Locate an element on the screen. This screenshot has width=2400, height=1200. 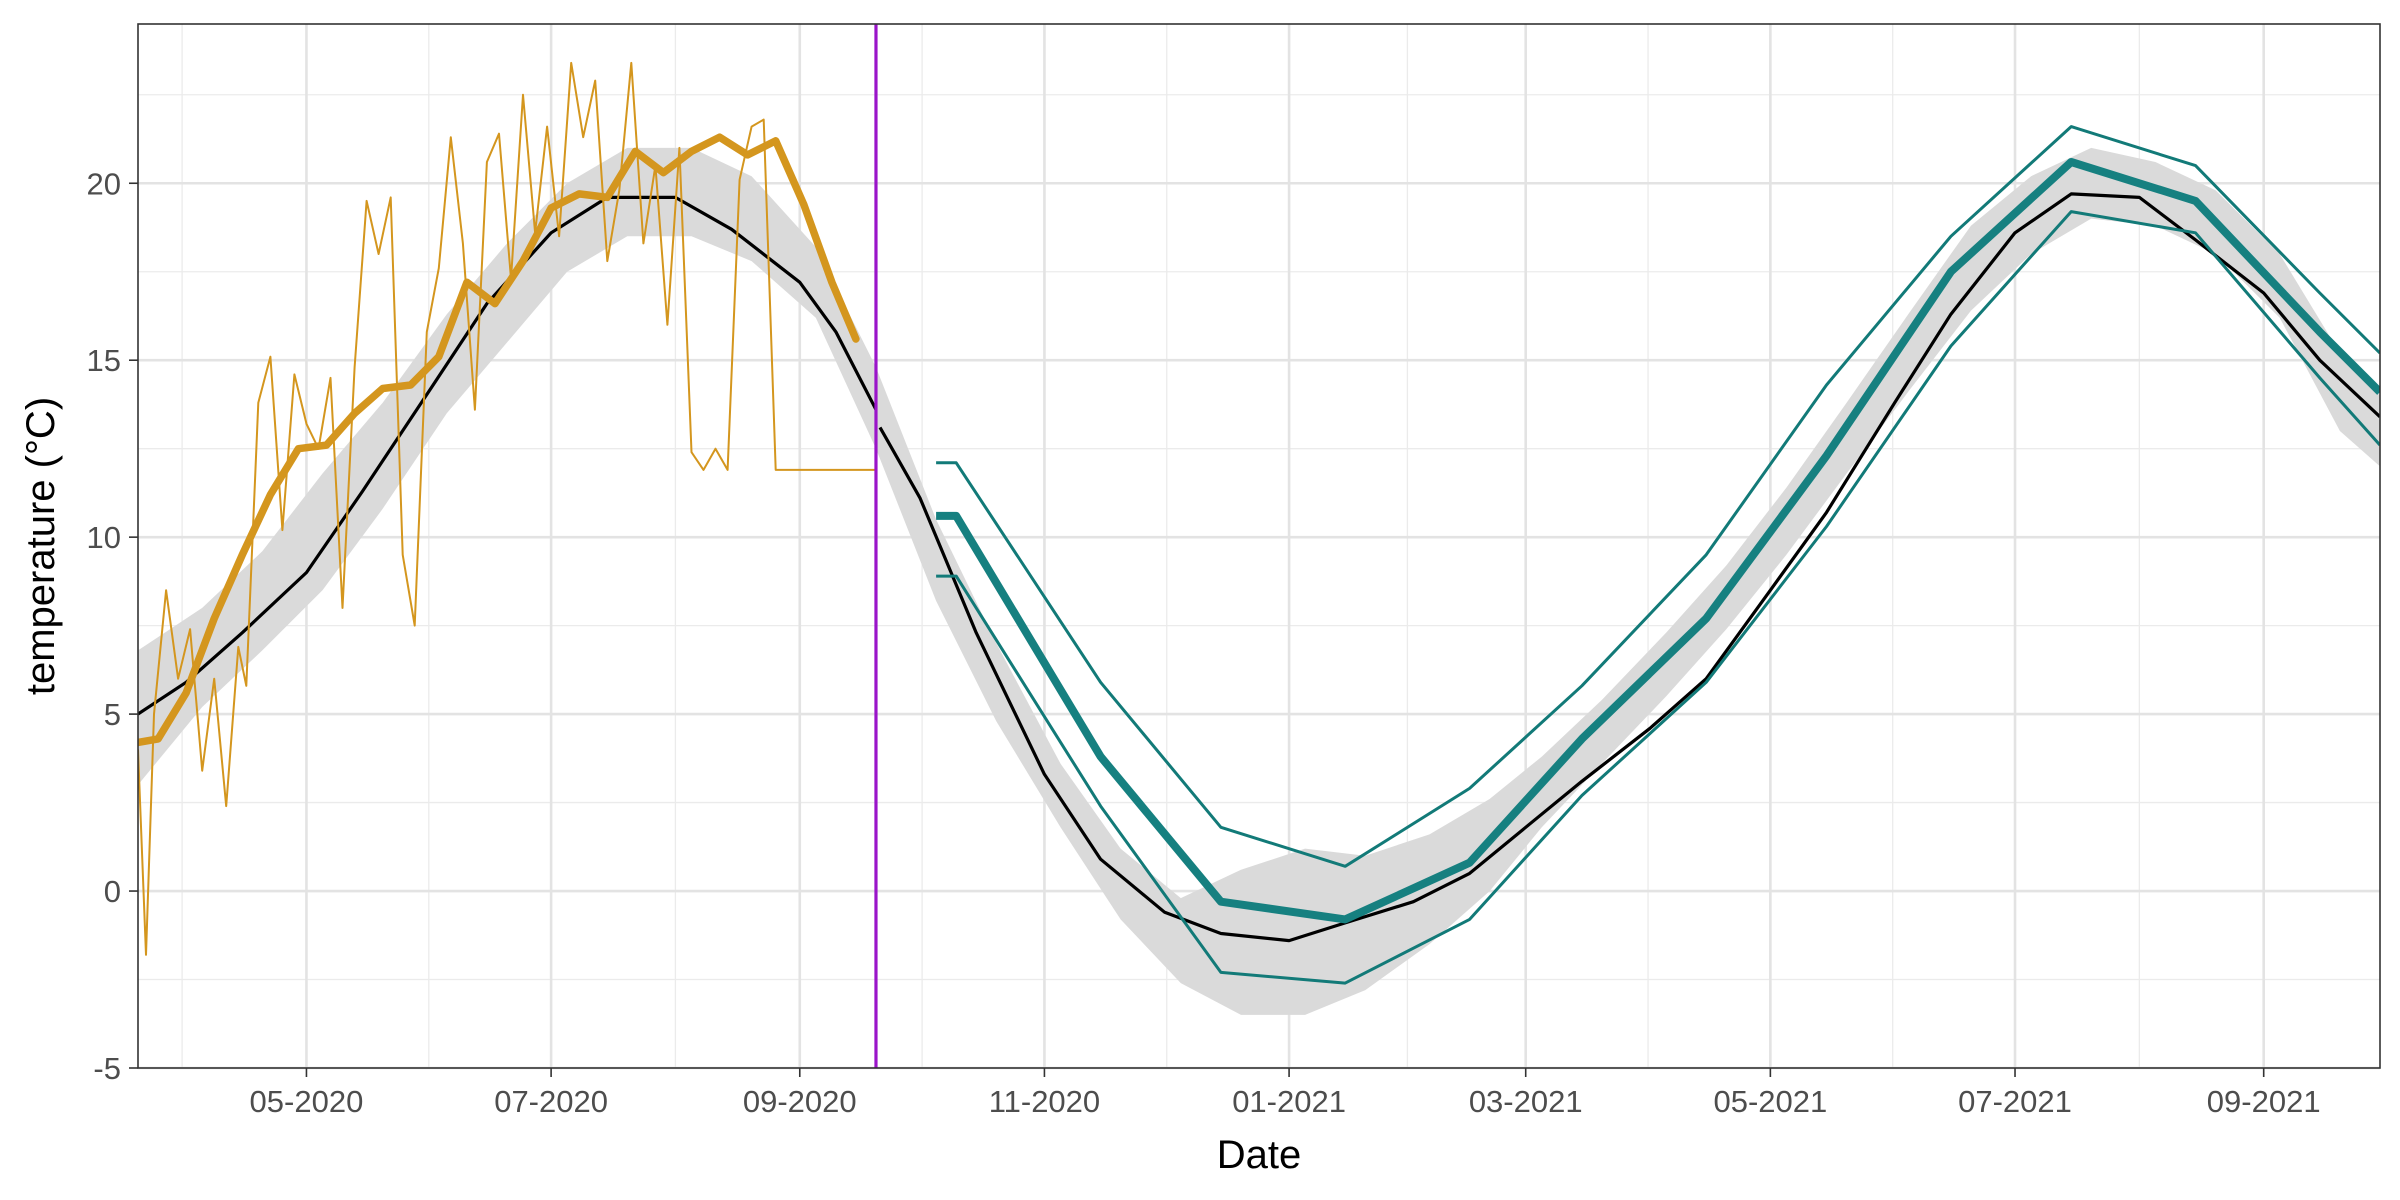
x-tick-label: 07-2021 is located at coordinates (2015, 1101).